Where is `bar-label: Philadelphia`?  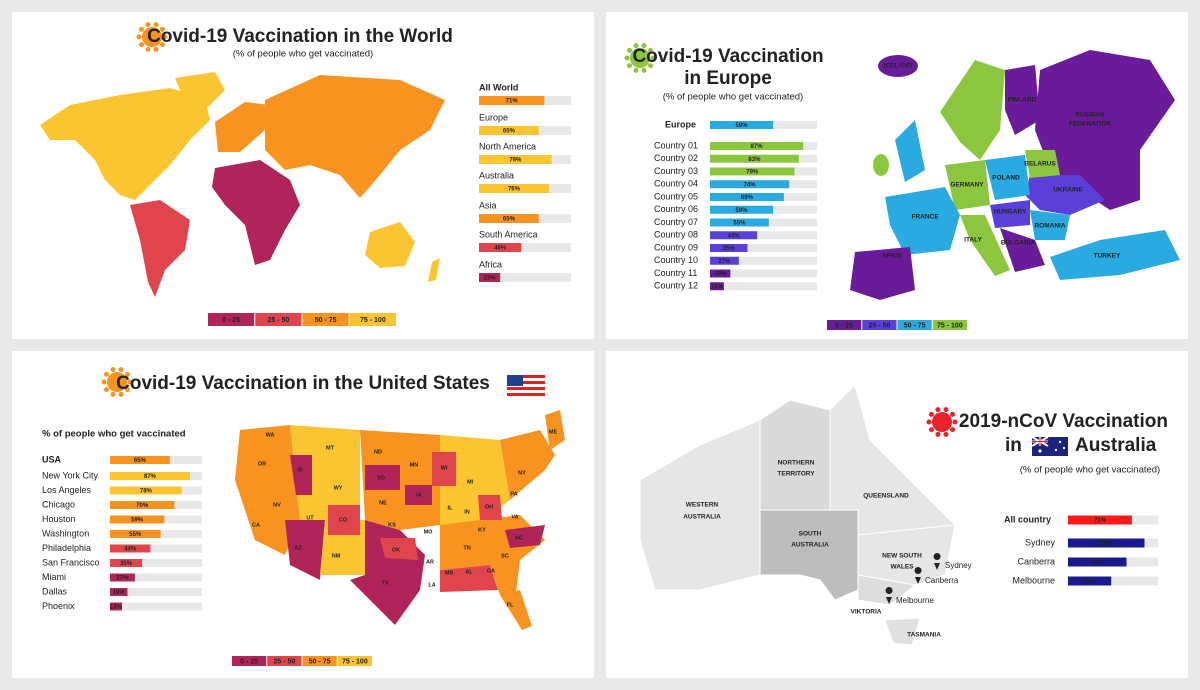
bar-label: Philadelphia is located at coordinates (66, 548).